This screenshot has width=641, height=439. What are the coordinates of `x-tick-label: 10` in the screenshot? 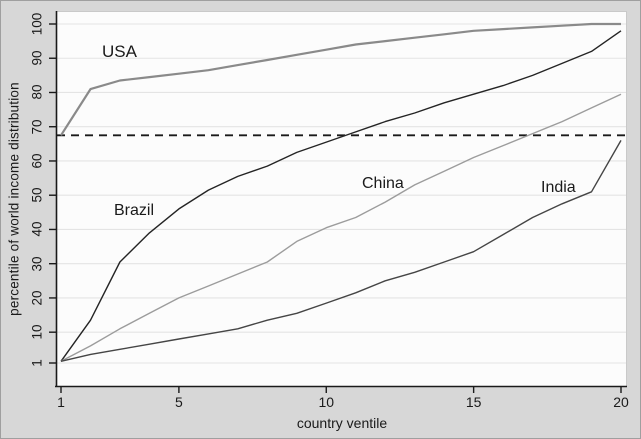 It's located at (326, 402).